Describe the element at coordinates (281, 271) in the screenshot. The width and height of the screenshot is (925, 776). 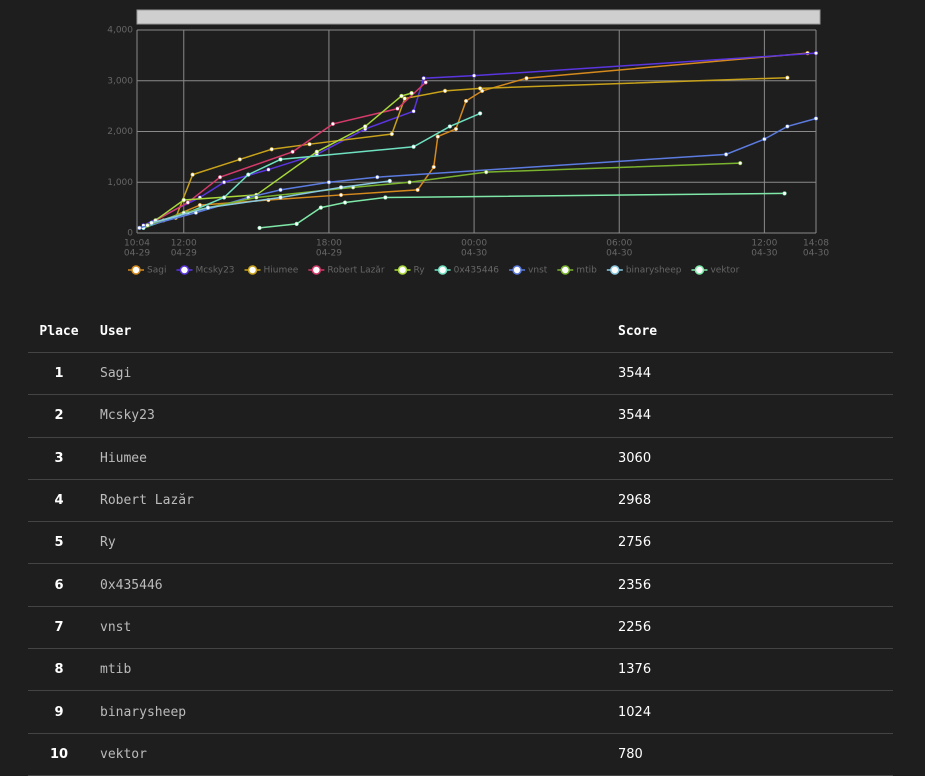
I see `legend-label: Hiumee` at that location.